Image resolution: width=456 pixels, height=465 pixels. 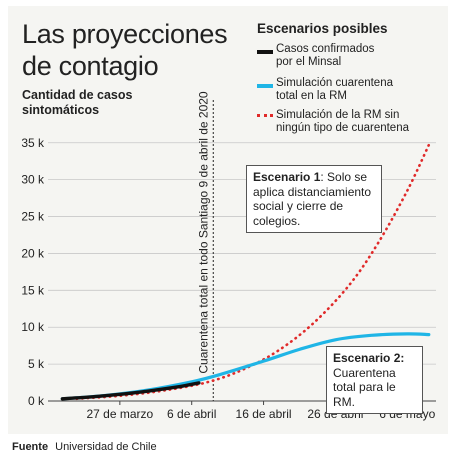 I want to click on legend-label-quarantine-2: total en la RM, so click(x=311, y=96).